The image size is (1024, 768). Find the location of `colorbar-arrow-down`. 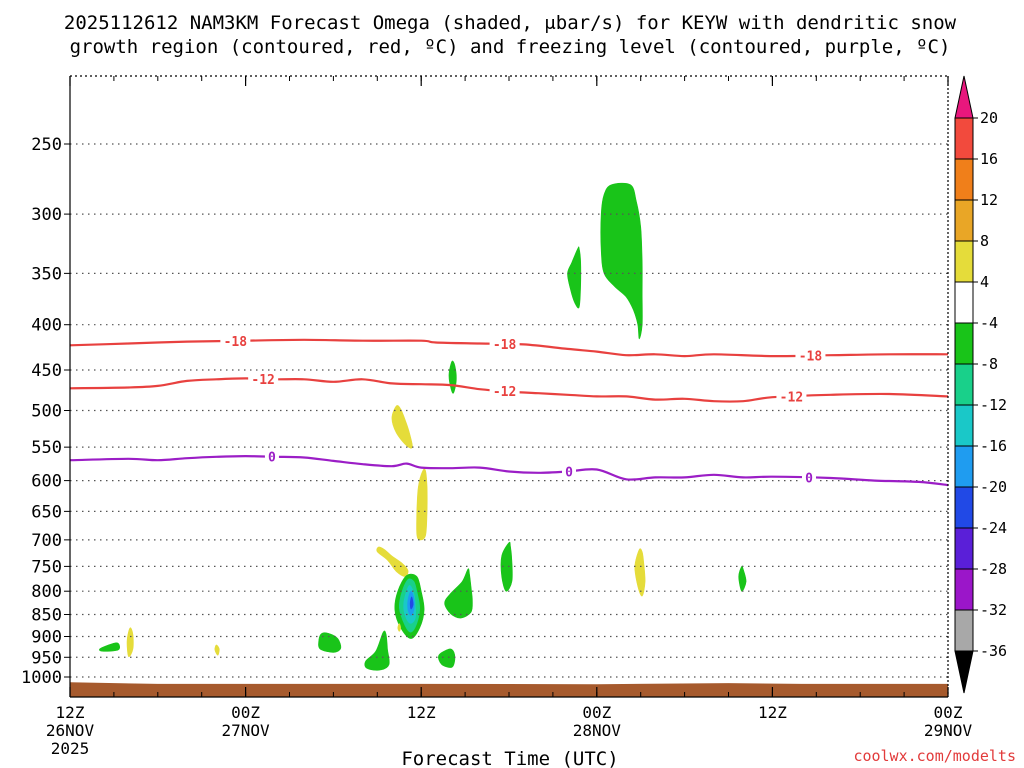

colorbar-arrow-down is located at coordinates (964, 672).